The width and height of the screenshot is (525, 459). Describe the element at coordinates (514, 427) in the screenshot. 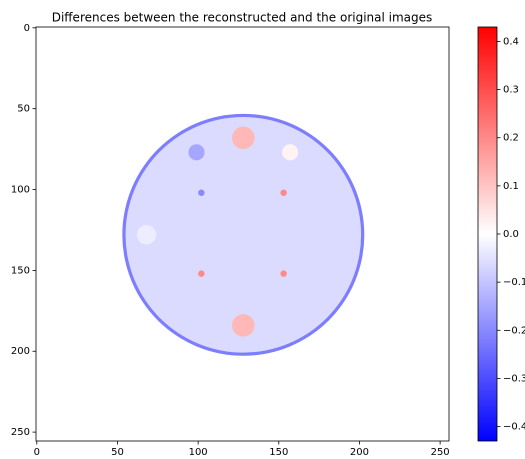

I see `colorbar-tick-label: −0.4` at that location.